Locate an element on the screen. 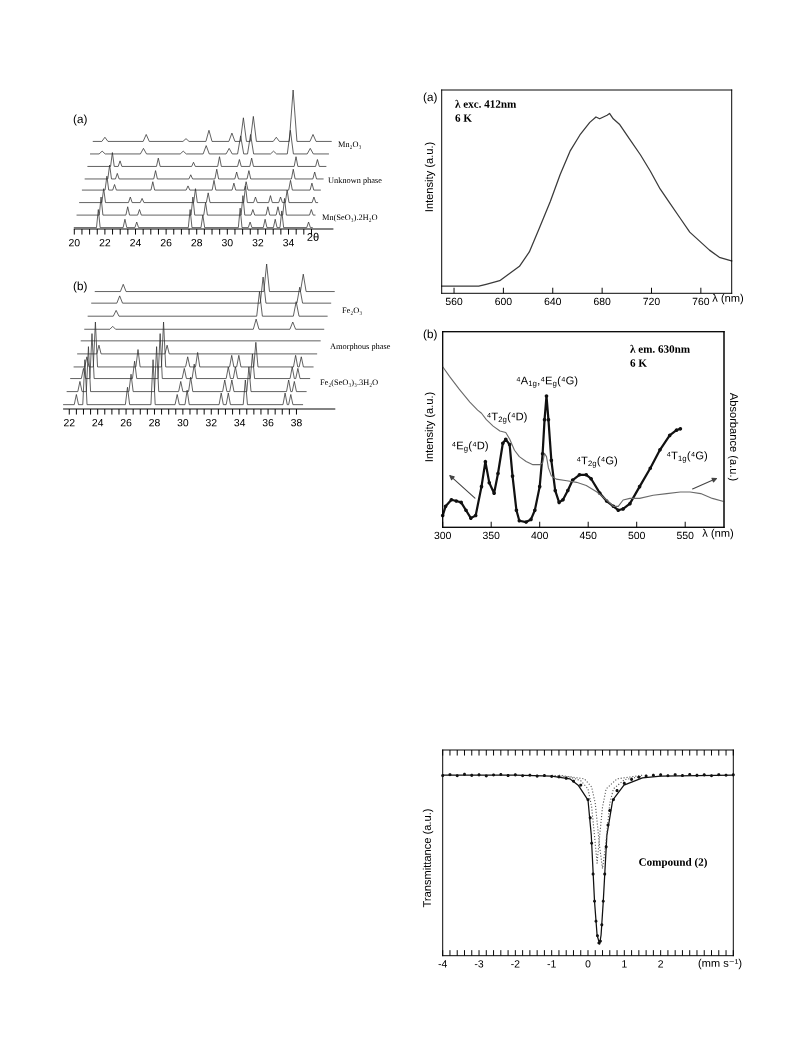  x-tick-label: 1 is located at coordinates (624, 964).